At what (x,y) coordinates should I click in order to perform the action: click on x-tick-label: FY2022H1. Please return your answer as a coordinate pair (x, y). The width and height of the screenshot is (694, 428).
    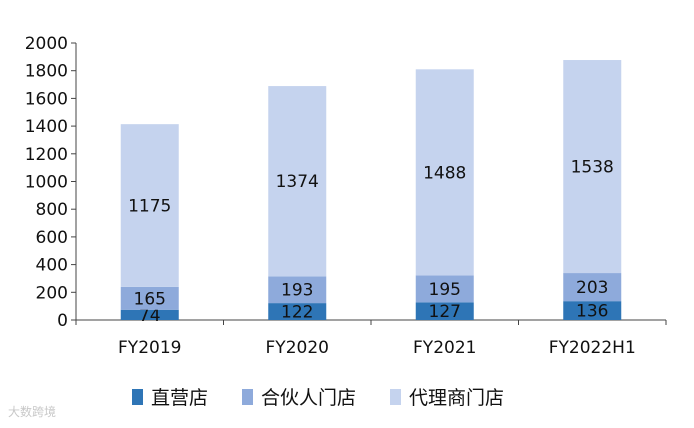
    Looking at the image, I should click on (592, 348).